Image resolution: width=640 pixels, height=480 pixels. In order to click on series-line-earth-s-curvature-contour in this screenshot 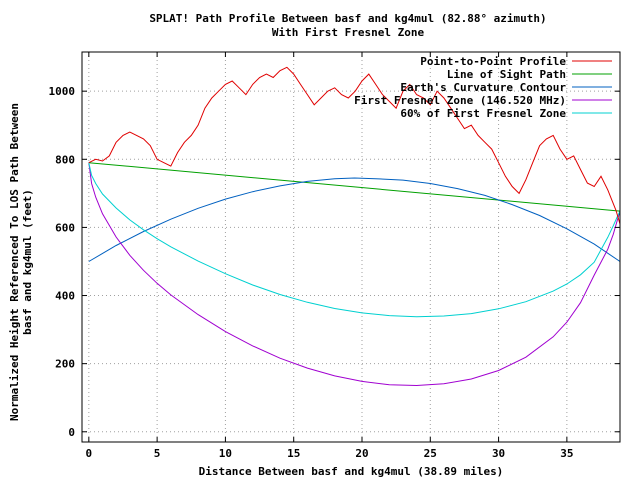, I will do `click(354, 219)`.